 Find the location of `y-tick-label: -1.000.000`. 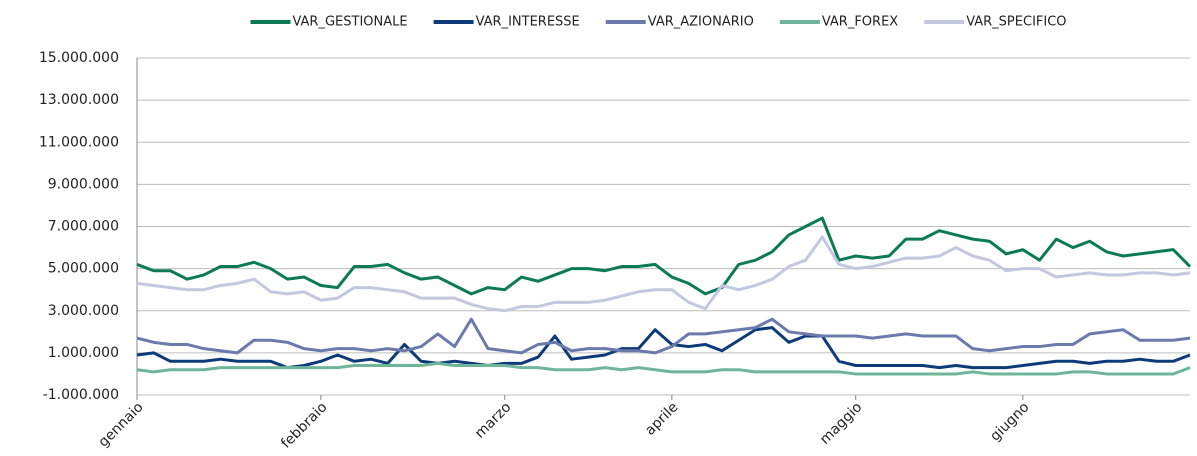

y-tick-label: -1.000.000 is located at coordinates (81, 395).